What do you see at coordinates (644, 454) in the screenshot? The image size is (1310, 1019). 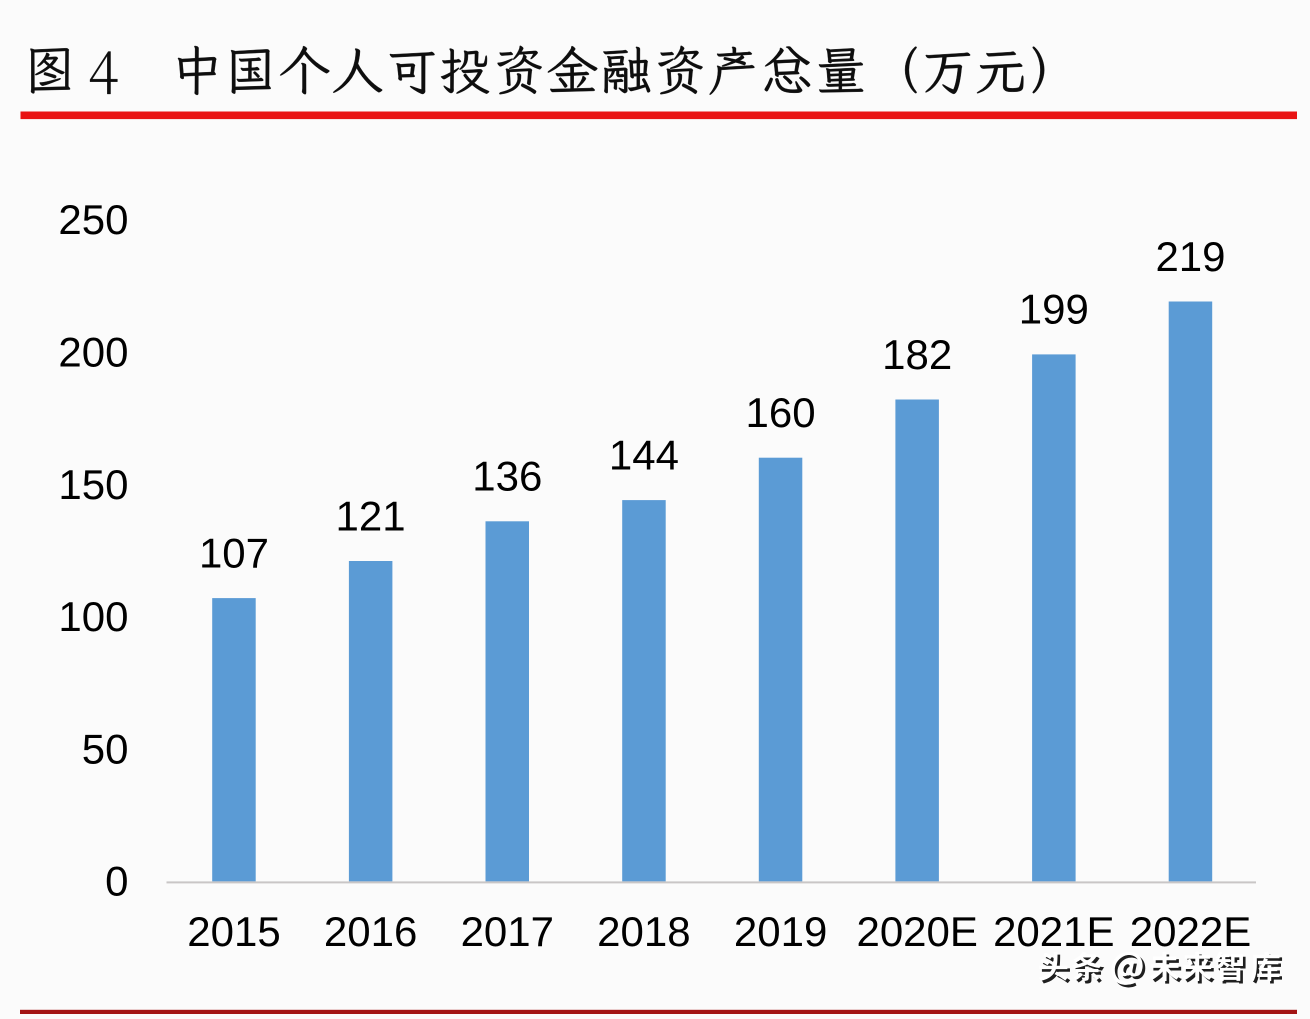 I see `svg-text: 144` at bounding box center [644, 454].